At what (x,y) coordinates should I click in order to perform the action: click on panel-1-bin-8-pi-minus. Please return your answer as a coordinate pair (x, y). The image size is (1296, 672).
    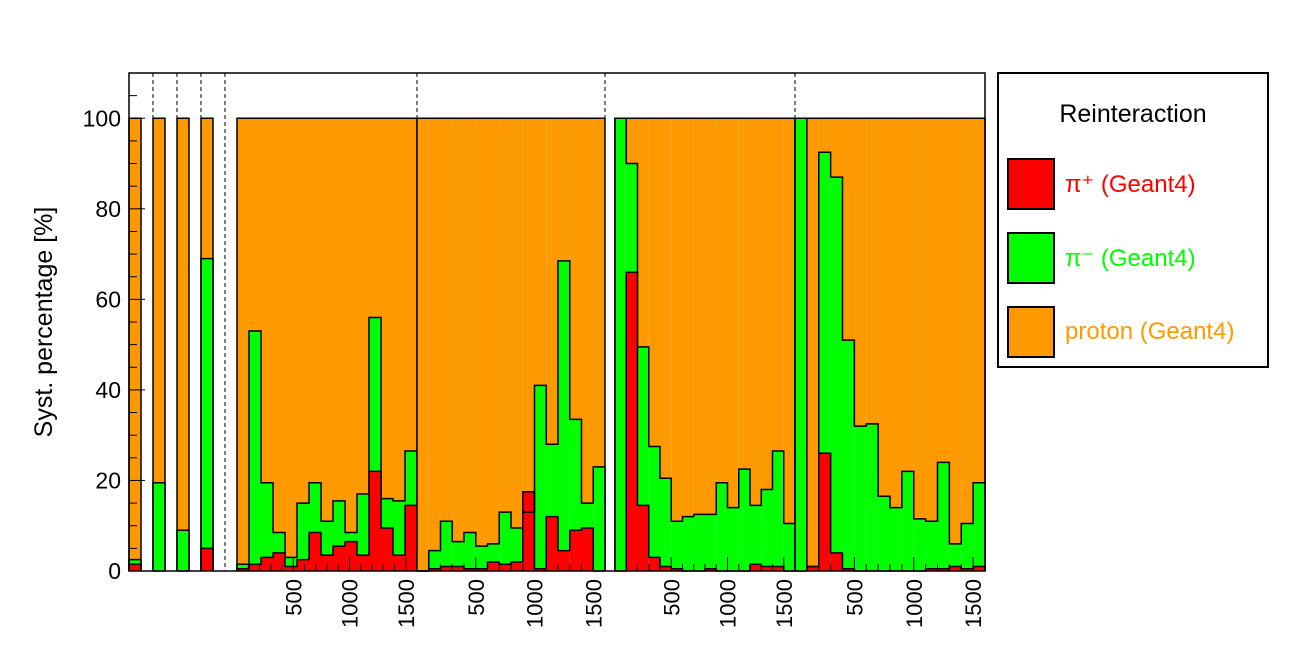
    Looking at the image, I should click on (327, 538).